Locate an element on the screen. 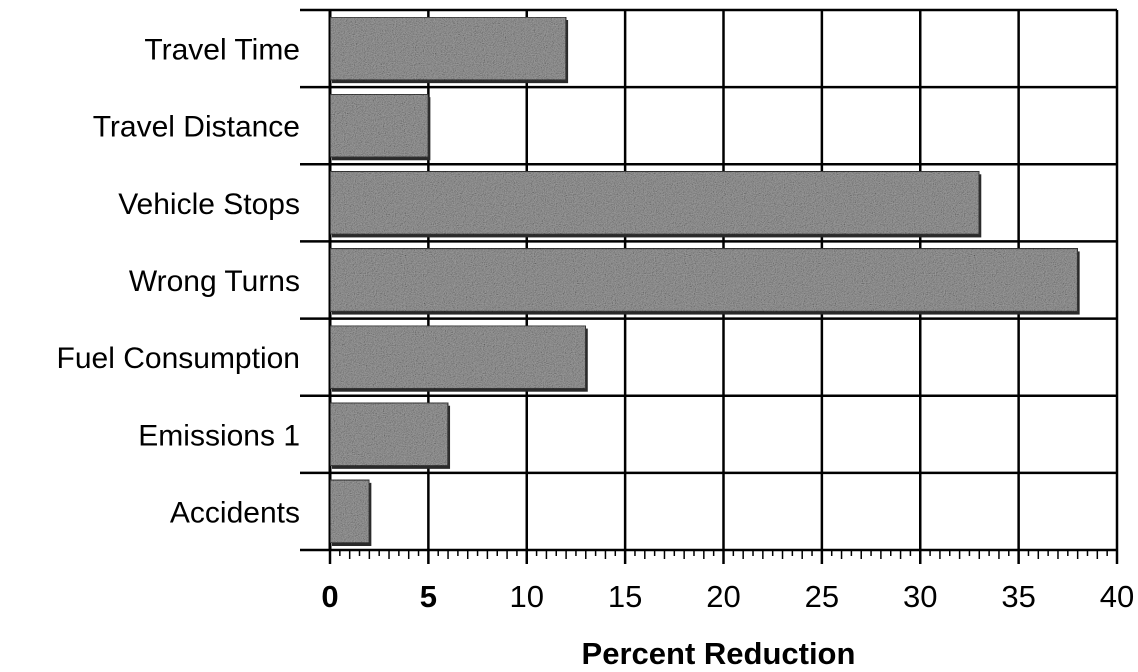 The width and height of the screenshot is (1138, 672). x-axis: 0 5 10 15 20 25 30 35 40 is located at coordinates (727, 582).